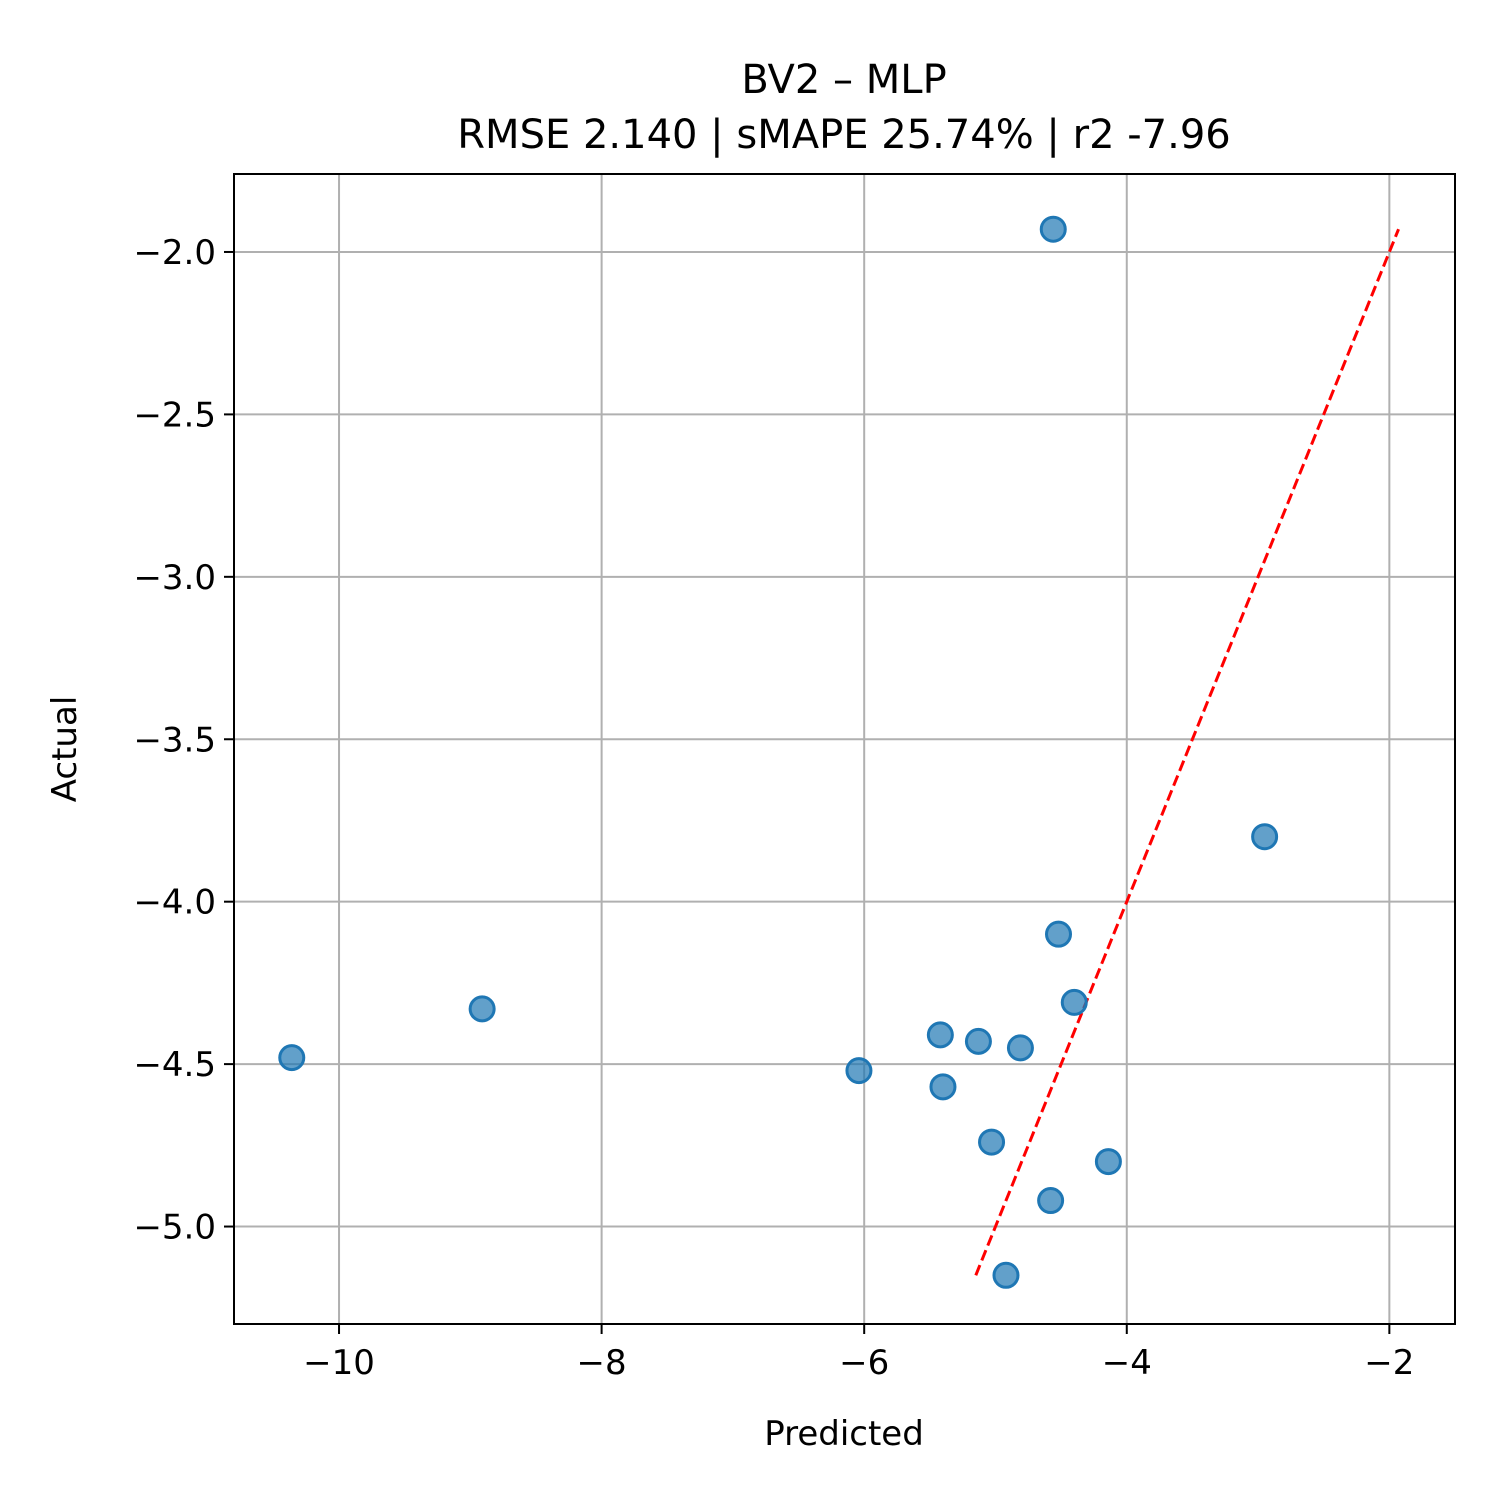 Image resolution: width=1500 pixels, height=1500 pixels. What do you see at coordinates (174, 903) in the screenshot?
I see `y-tick-label: −4.0` at bounding box center [174, 903].